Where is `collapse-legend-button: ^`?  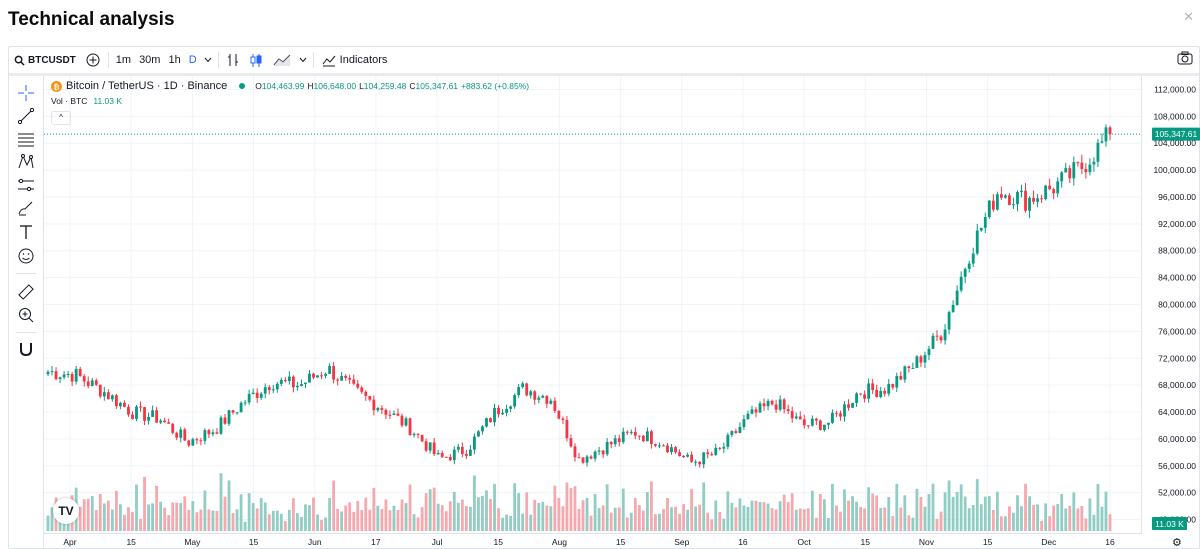
collapse-legend-button: ^ is located at coordinates (61, 118).